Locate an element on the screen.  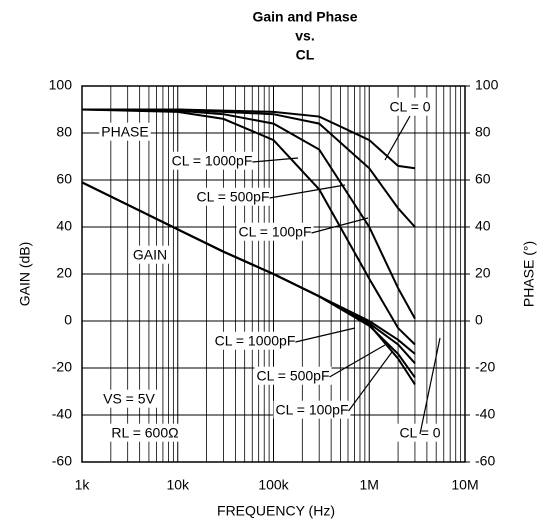
y-tick-label: -20 is located at coordinates (62, 367).